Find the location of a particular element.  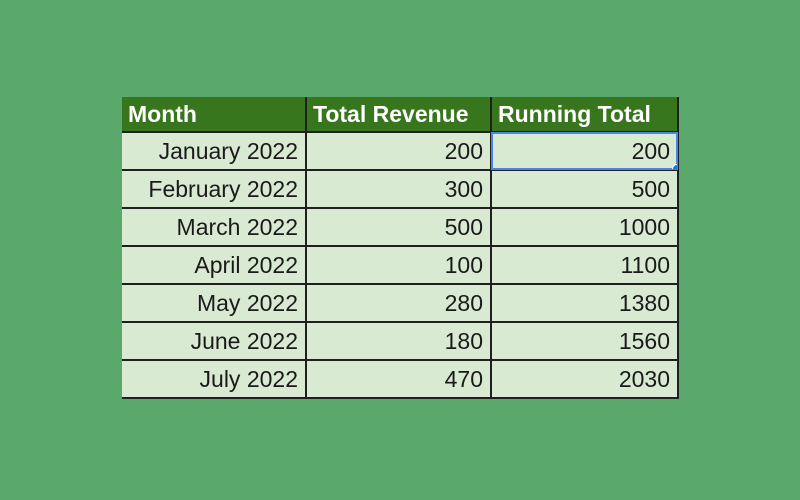

table-row: January 2022 200 200 is located at coordinates (400, 151).